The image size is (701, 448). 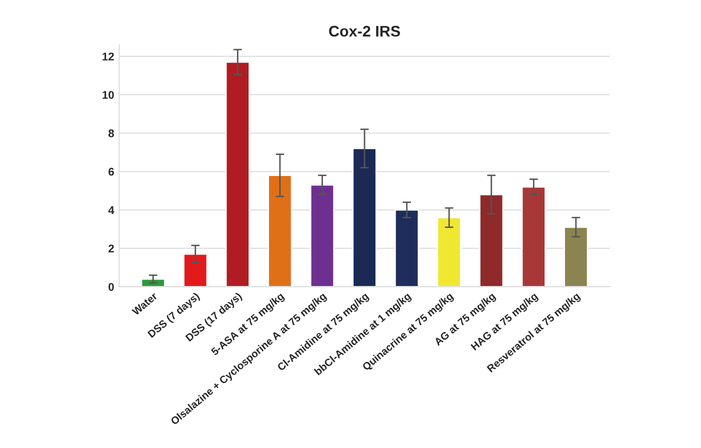 What do you see at coordinates (111, 210) in the screenshot?
I see `y-tick-label: 4` at bounding box center [111, 210].